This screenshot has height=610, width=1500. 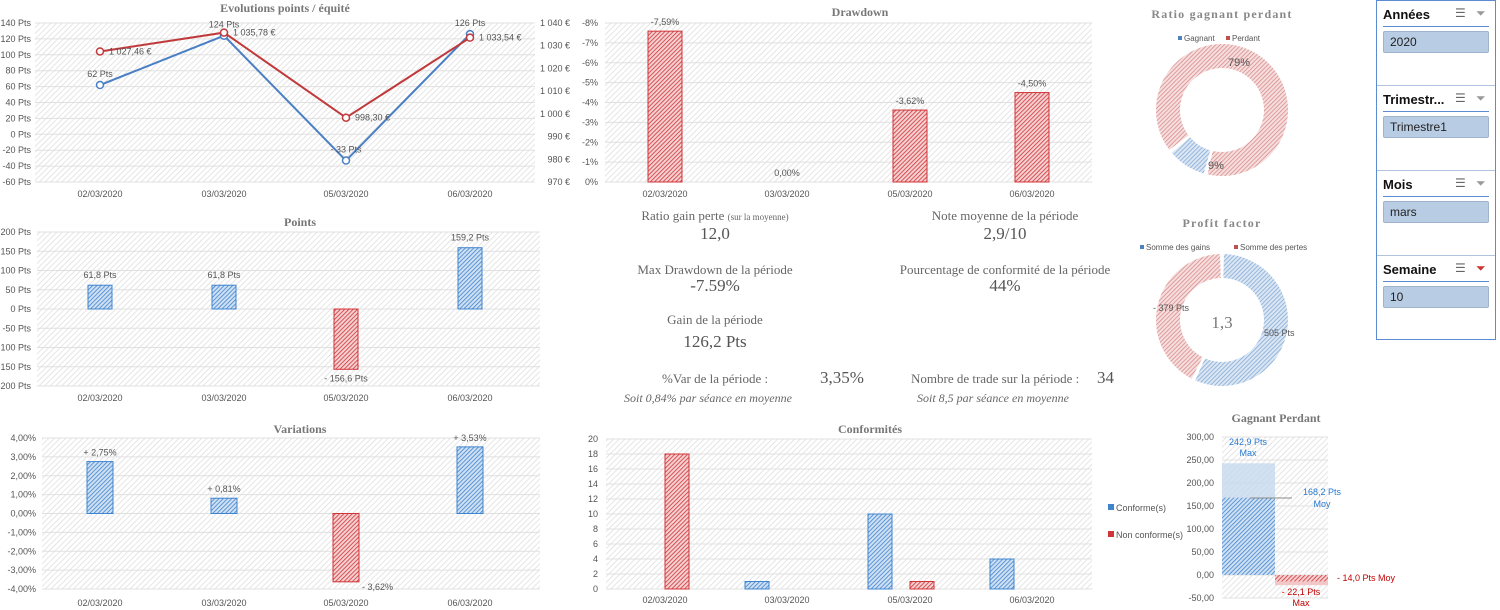 I want to click on chart-title: Evolutions points / équité, so click(x=285, y=8).